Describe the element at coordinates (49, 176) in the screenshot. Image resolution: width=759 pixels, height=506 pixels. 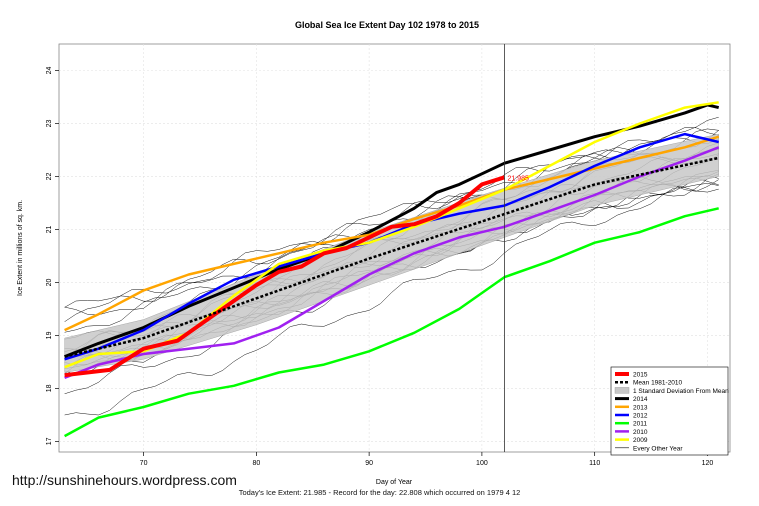
I see `y-tick-label: 22` at that location.